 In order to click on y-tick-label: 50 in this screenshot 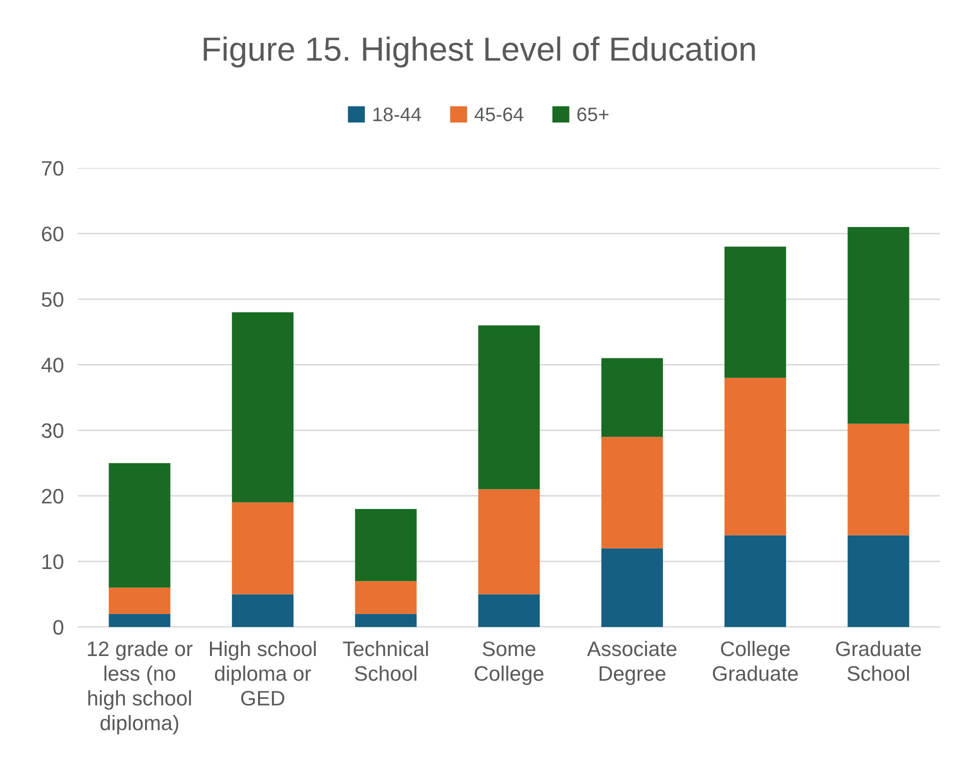, I will do `click(53, 299)`.